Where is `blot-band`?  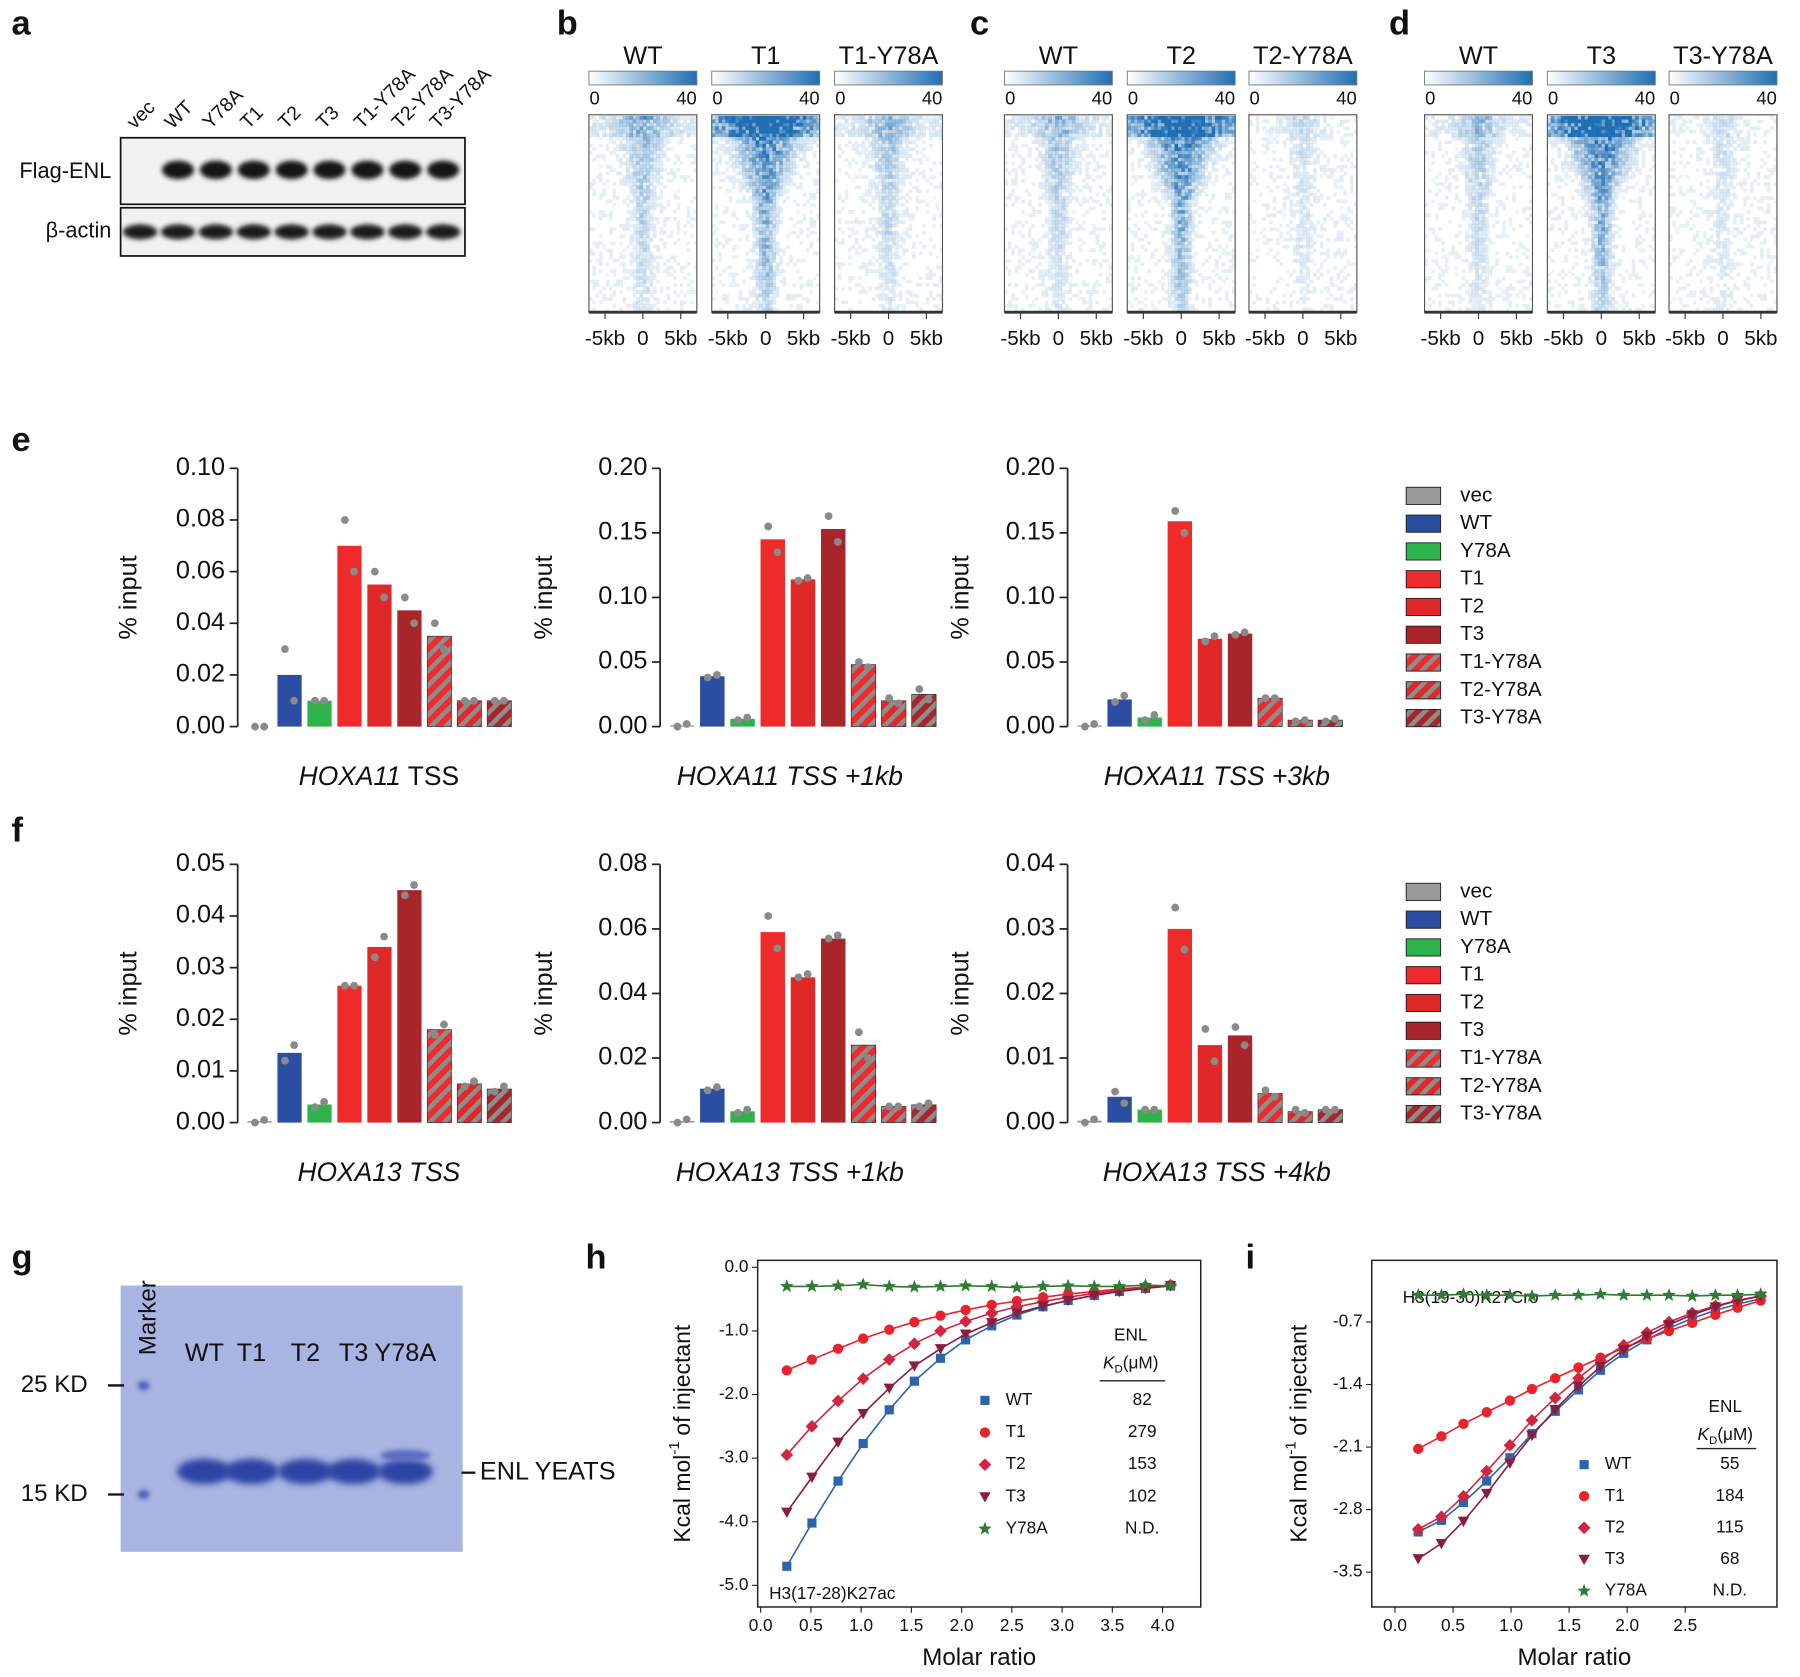
blot-band is located at coordinates (329, 170).